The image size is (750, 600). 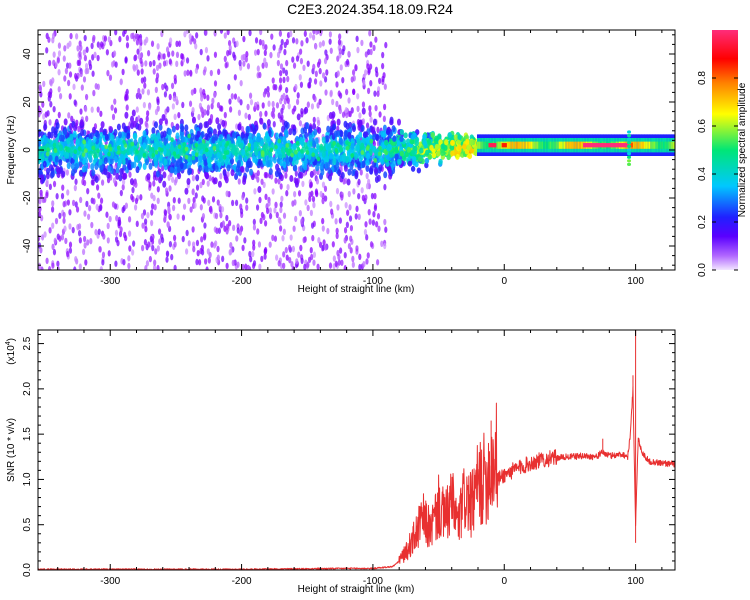 What do you see at coordinates (11, 150) in the screenshot?
I see `spectrogram-y-label: Frequency (Hz)` at bounding box center [11, 150].